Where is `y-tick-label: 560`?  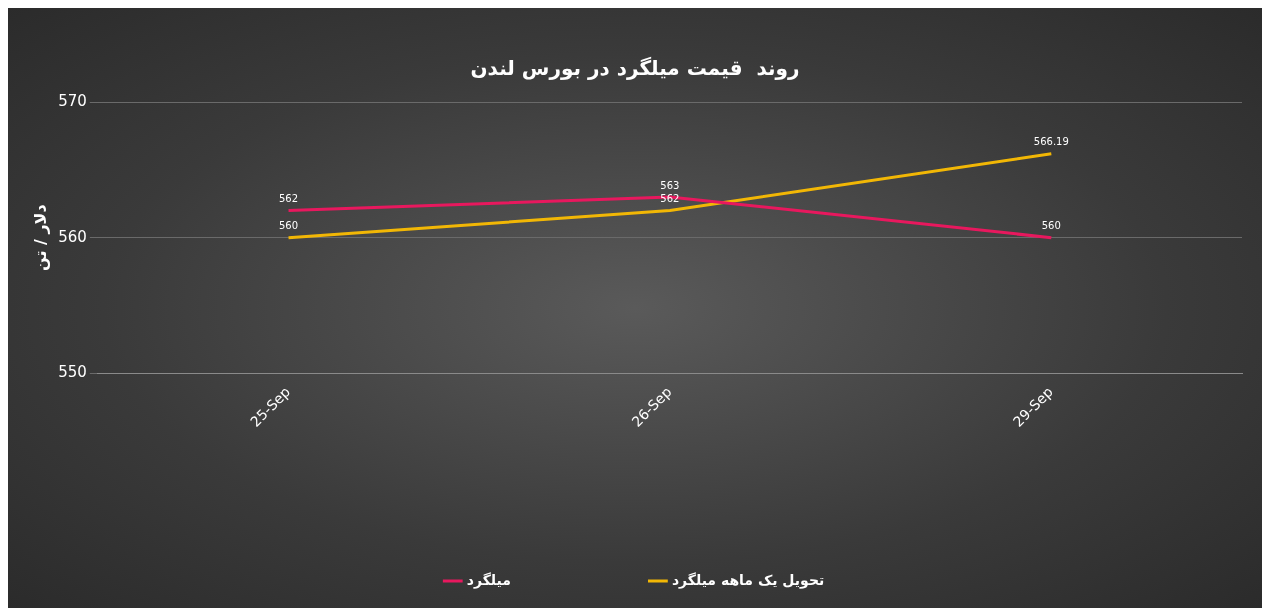
y-tick-label: 560 is located at coordinates (72, 236).